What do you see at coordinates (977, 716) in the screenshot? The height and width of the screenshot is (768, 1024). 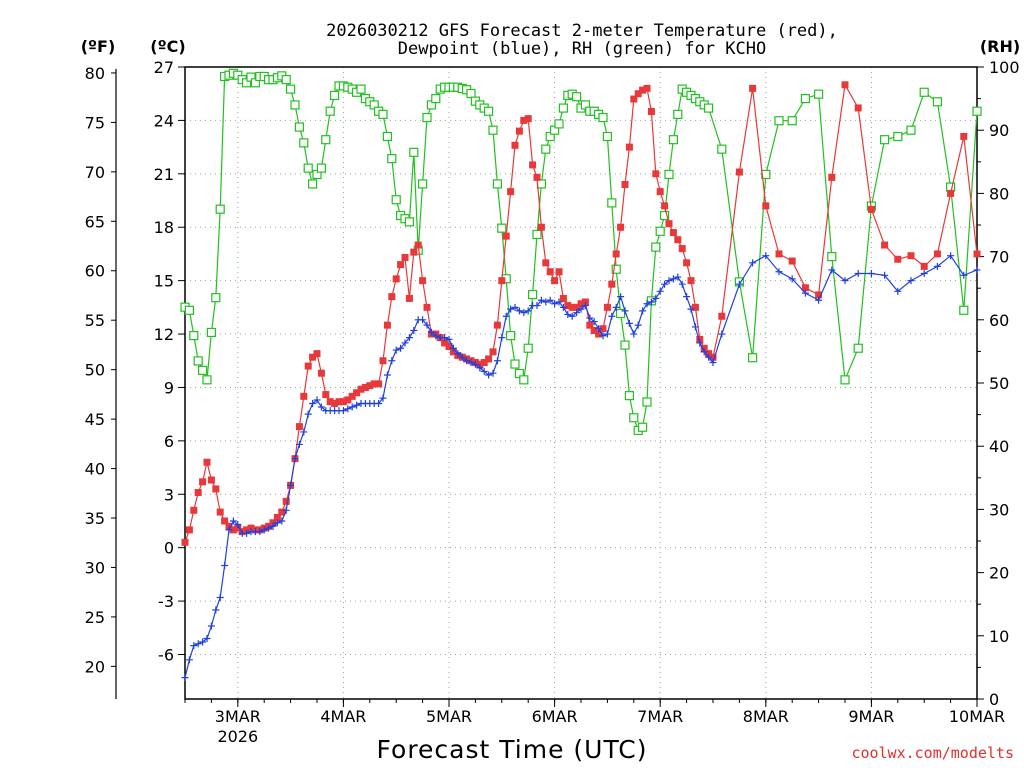 I see `x-tick-label: 10MAR` at bounding box center [977, 716].